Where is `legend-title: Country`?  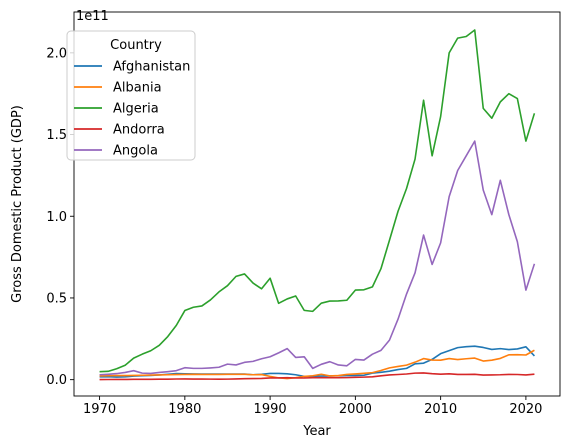 legend-title: Country is located at coordinates (136, 45).